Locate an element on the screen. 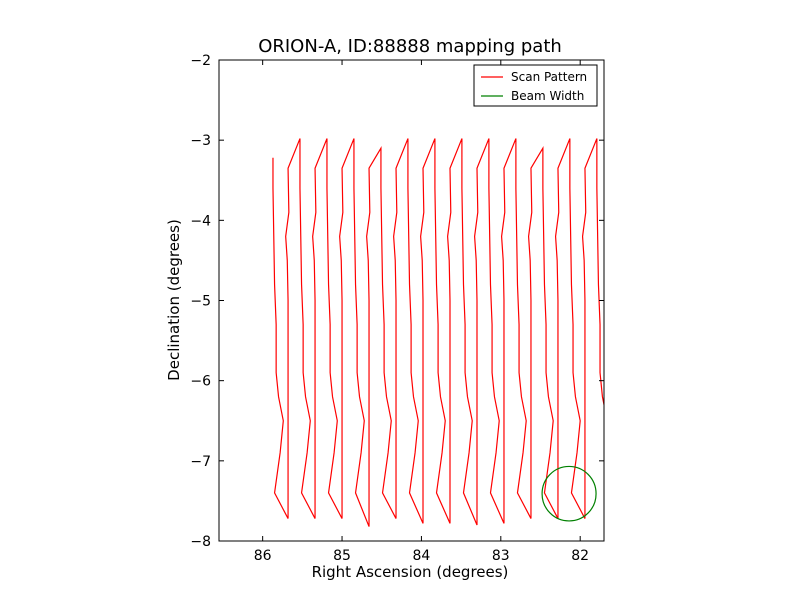 The height and width of the screenshot is (600, 800). legend-box is located at coordinates (535, 85).